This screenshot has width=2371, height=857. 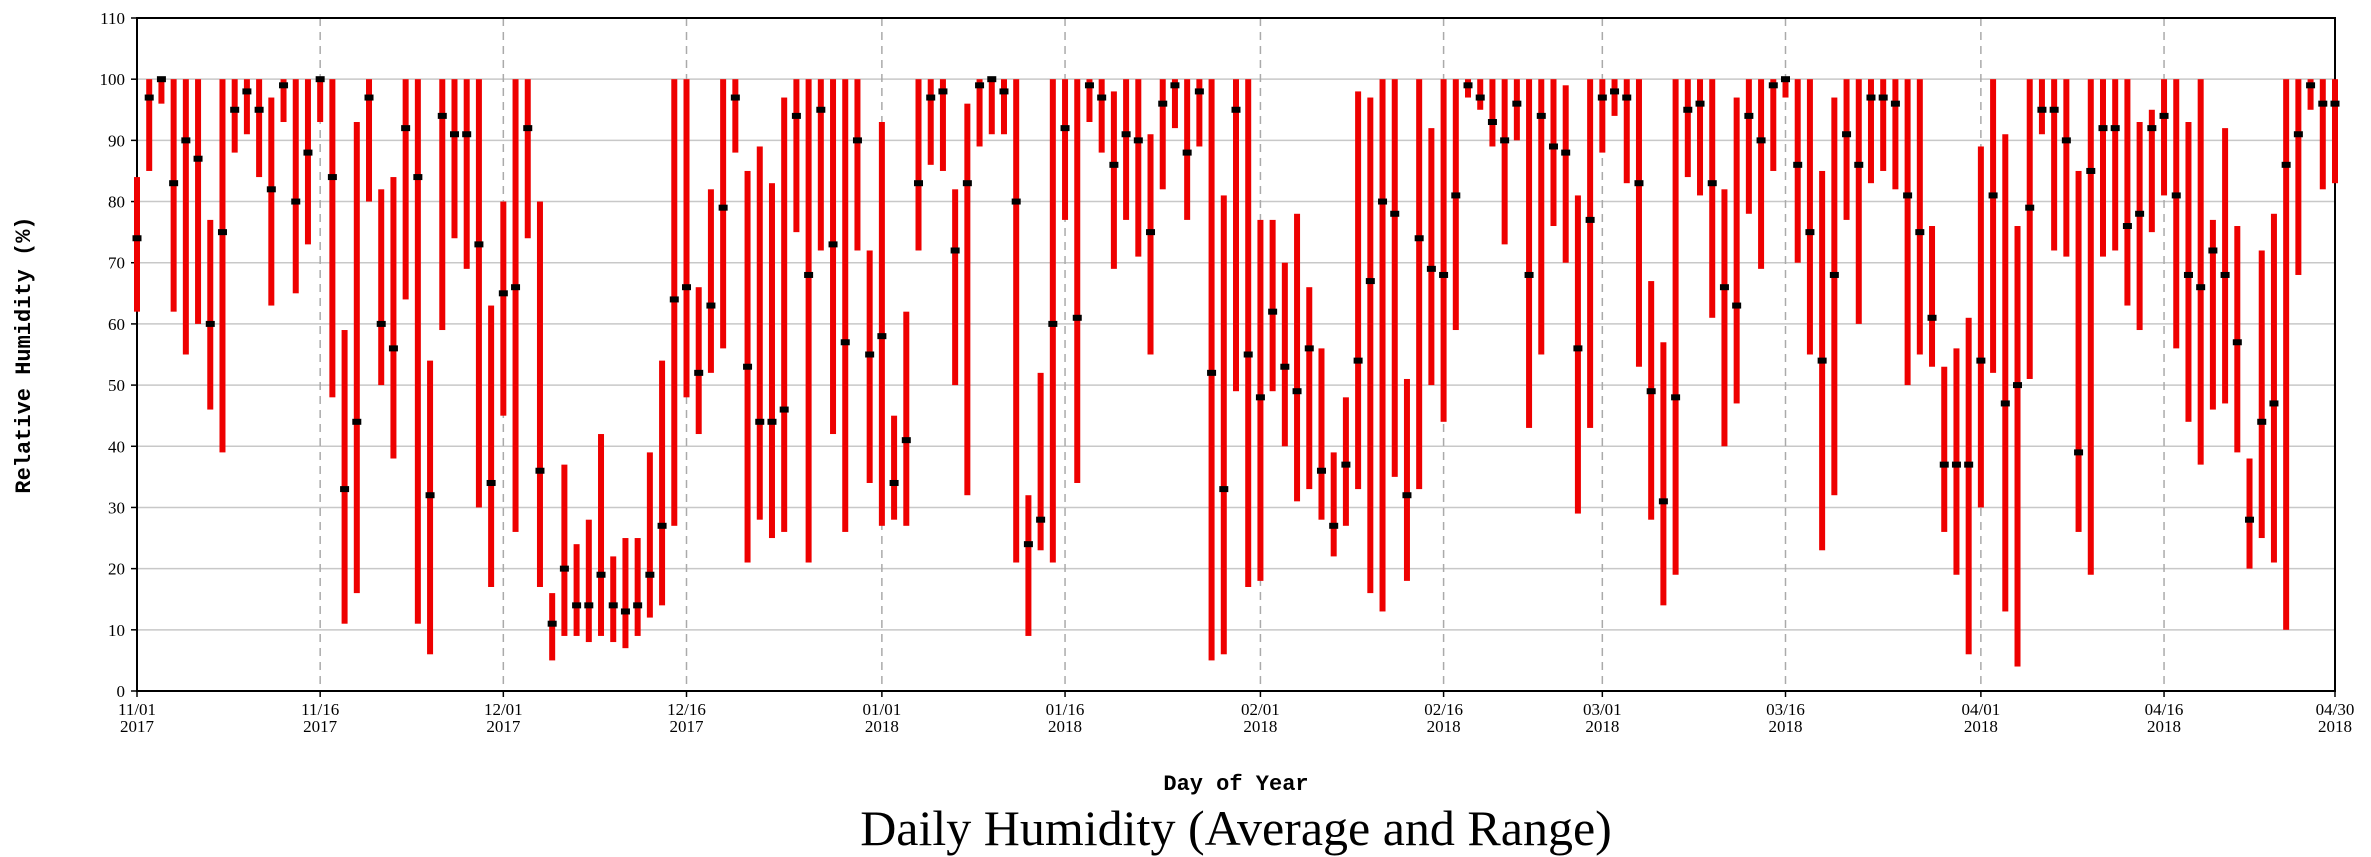 I want to click on y-tick-label: 40, so click(x=116, y=446).